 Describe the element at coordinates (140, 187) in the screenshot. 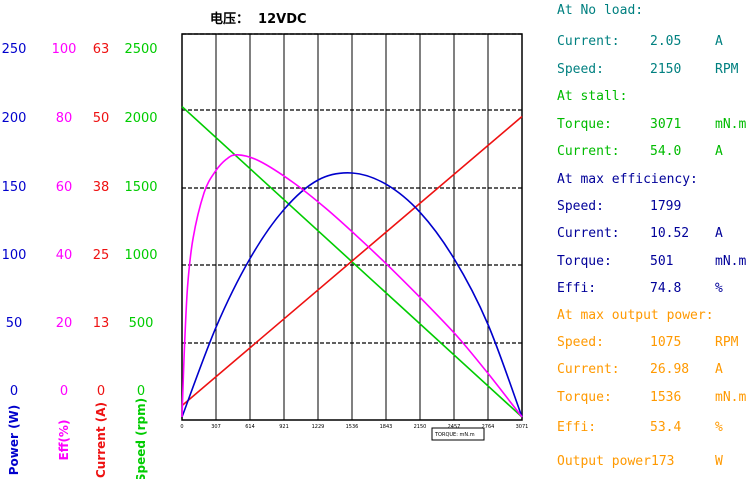

I see `y-tick-speed: 1500` at that location.